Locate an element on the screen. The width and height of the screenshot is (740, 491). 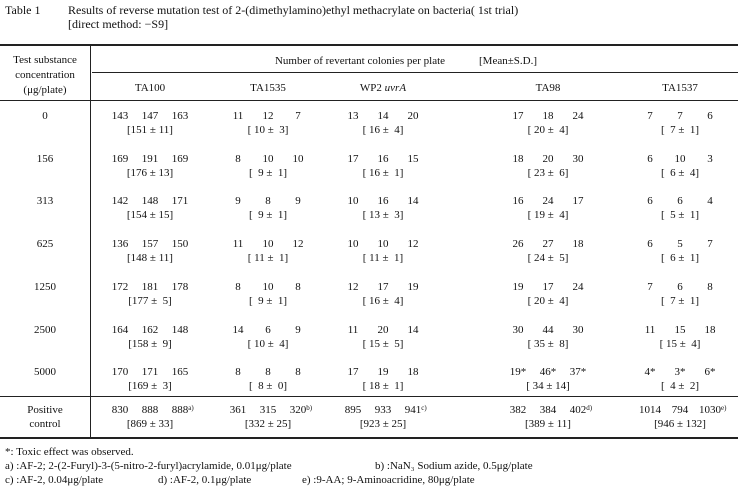
mean-sd: [ 13 ± 3] is located at coordinates (383, 215).